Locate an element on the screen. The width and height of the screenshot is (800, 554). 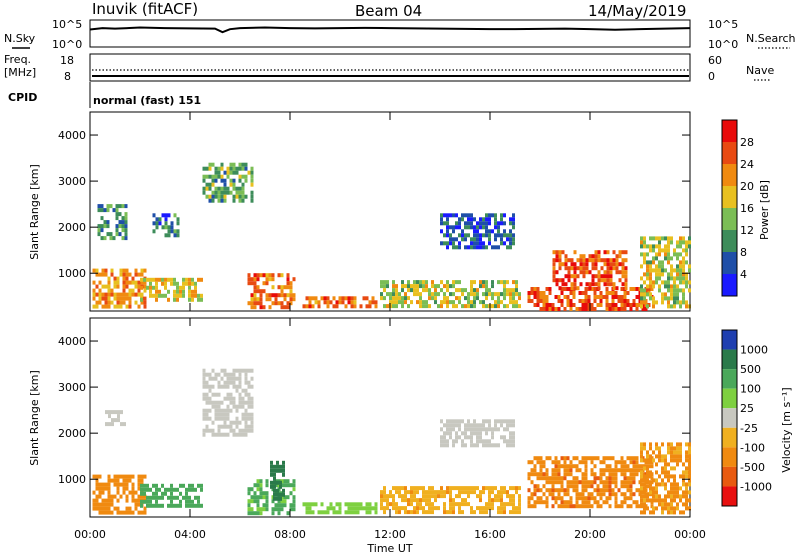
y-tick-label: 1000 is located at coordinates (72, 479).